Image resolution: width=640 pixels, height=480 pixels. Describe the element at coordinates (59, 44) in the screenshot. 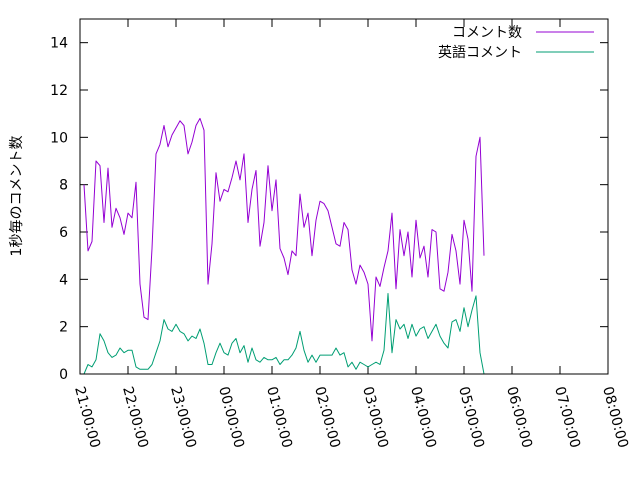

I see `y-tick-label: 14` at that location.